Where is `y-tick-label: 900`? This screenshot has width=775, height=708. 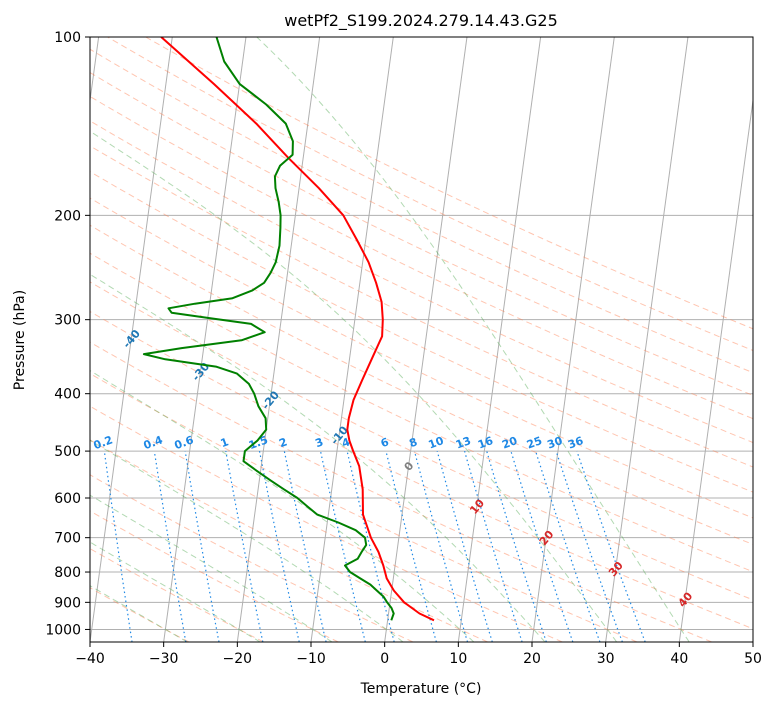 y-tick-label: 900 is located at coordinates (67, 603).